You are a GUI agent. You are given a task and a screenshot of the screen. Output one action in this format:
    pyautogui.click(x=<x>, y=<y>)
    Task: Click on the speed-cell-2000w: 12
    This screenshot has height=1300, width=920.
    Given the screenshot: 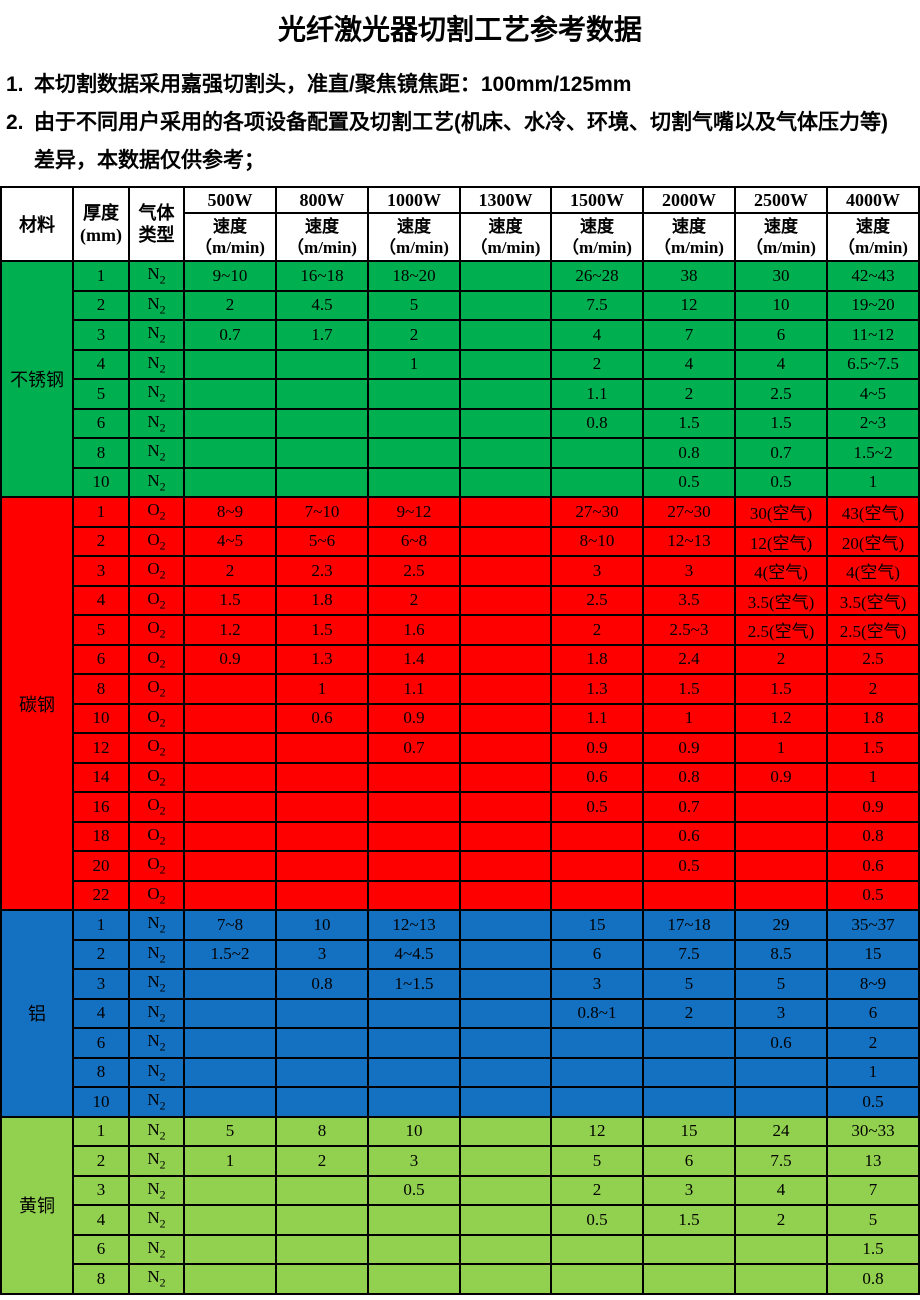 What is the action you would take?
    pyautogui.click(x=689, y=305)
    